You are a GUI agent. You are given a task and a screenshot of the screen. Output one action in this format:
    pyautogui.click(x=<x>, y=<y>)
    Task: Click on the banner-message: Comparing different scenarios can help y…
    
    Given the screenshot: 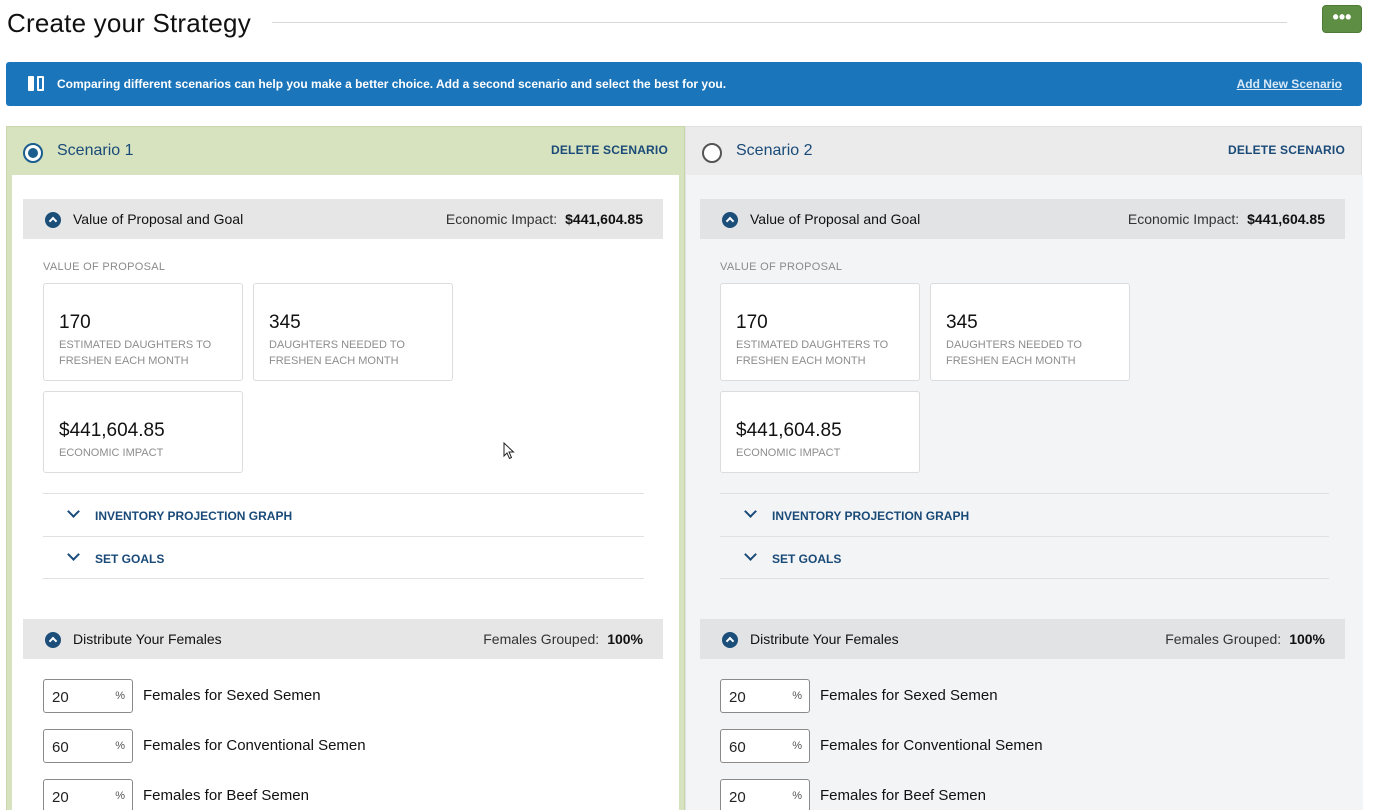 What is the action you would take?
    pyautogui.click(x=392, y=84)
    